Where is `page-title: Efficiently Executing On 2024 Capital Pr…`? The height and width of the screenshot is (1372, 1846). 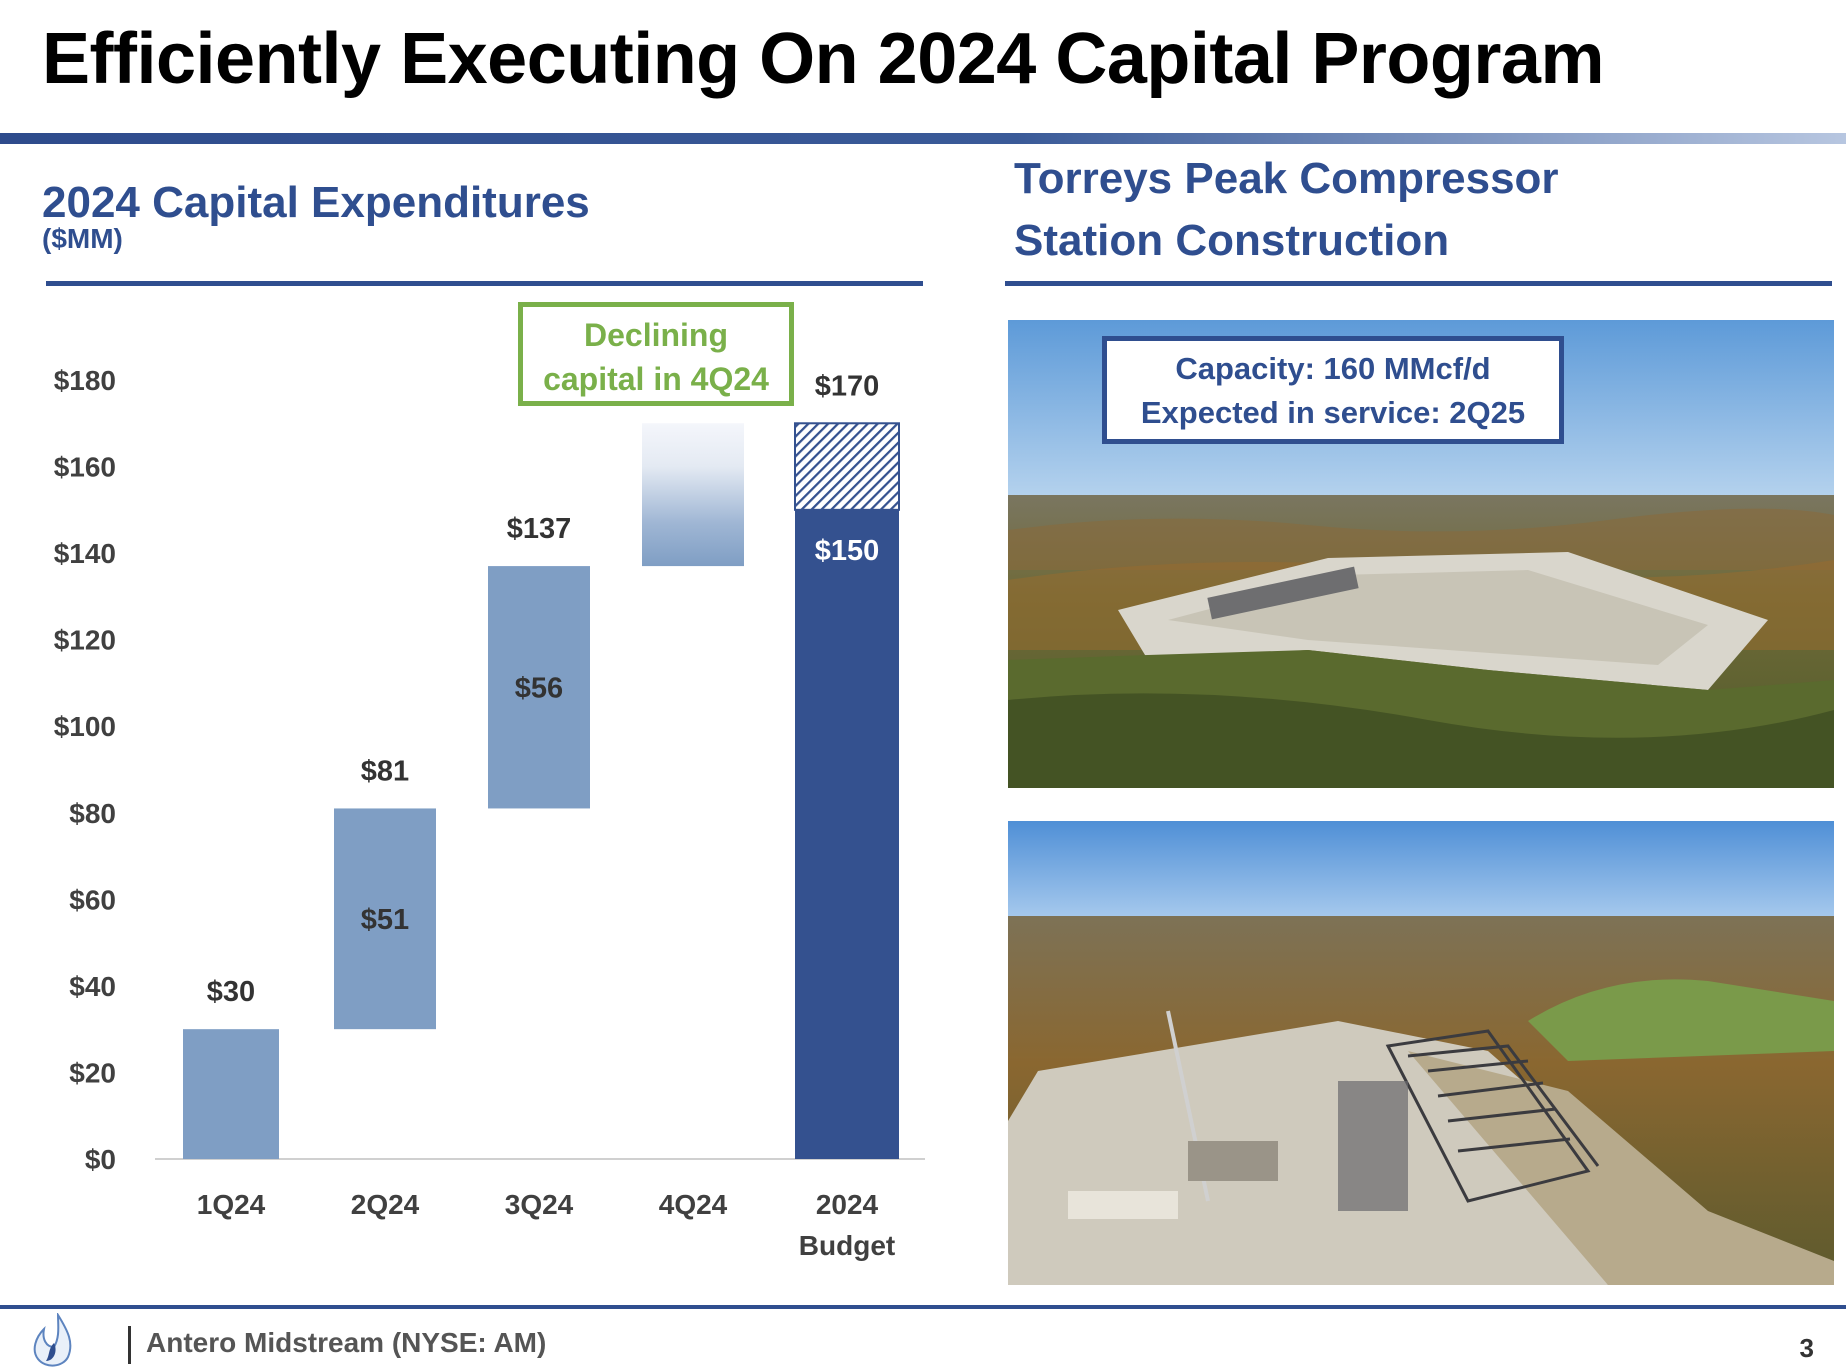
page-title: Efficiently Executing On 2024 Capital Pr… is located at coordinates (823, 59).